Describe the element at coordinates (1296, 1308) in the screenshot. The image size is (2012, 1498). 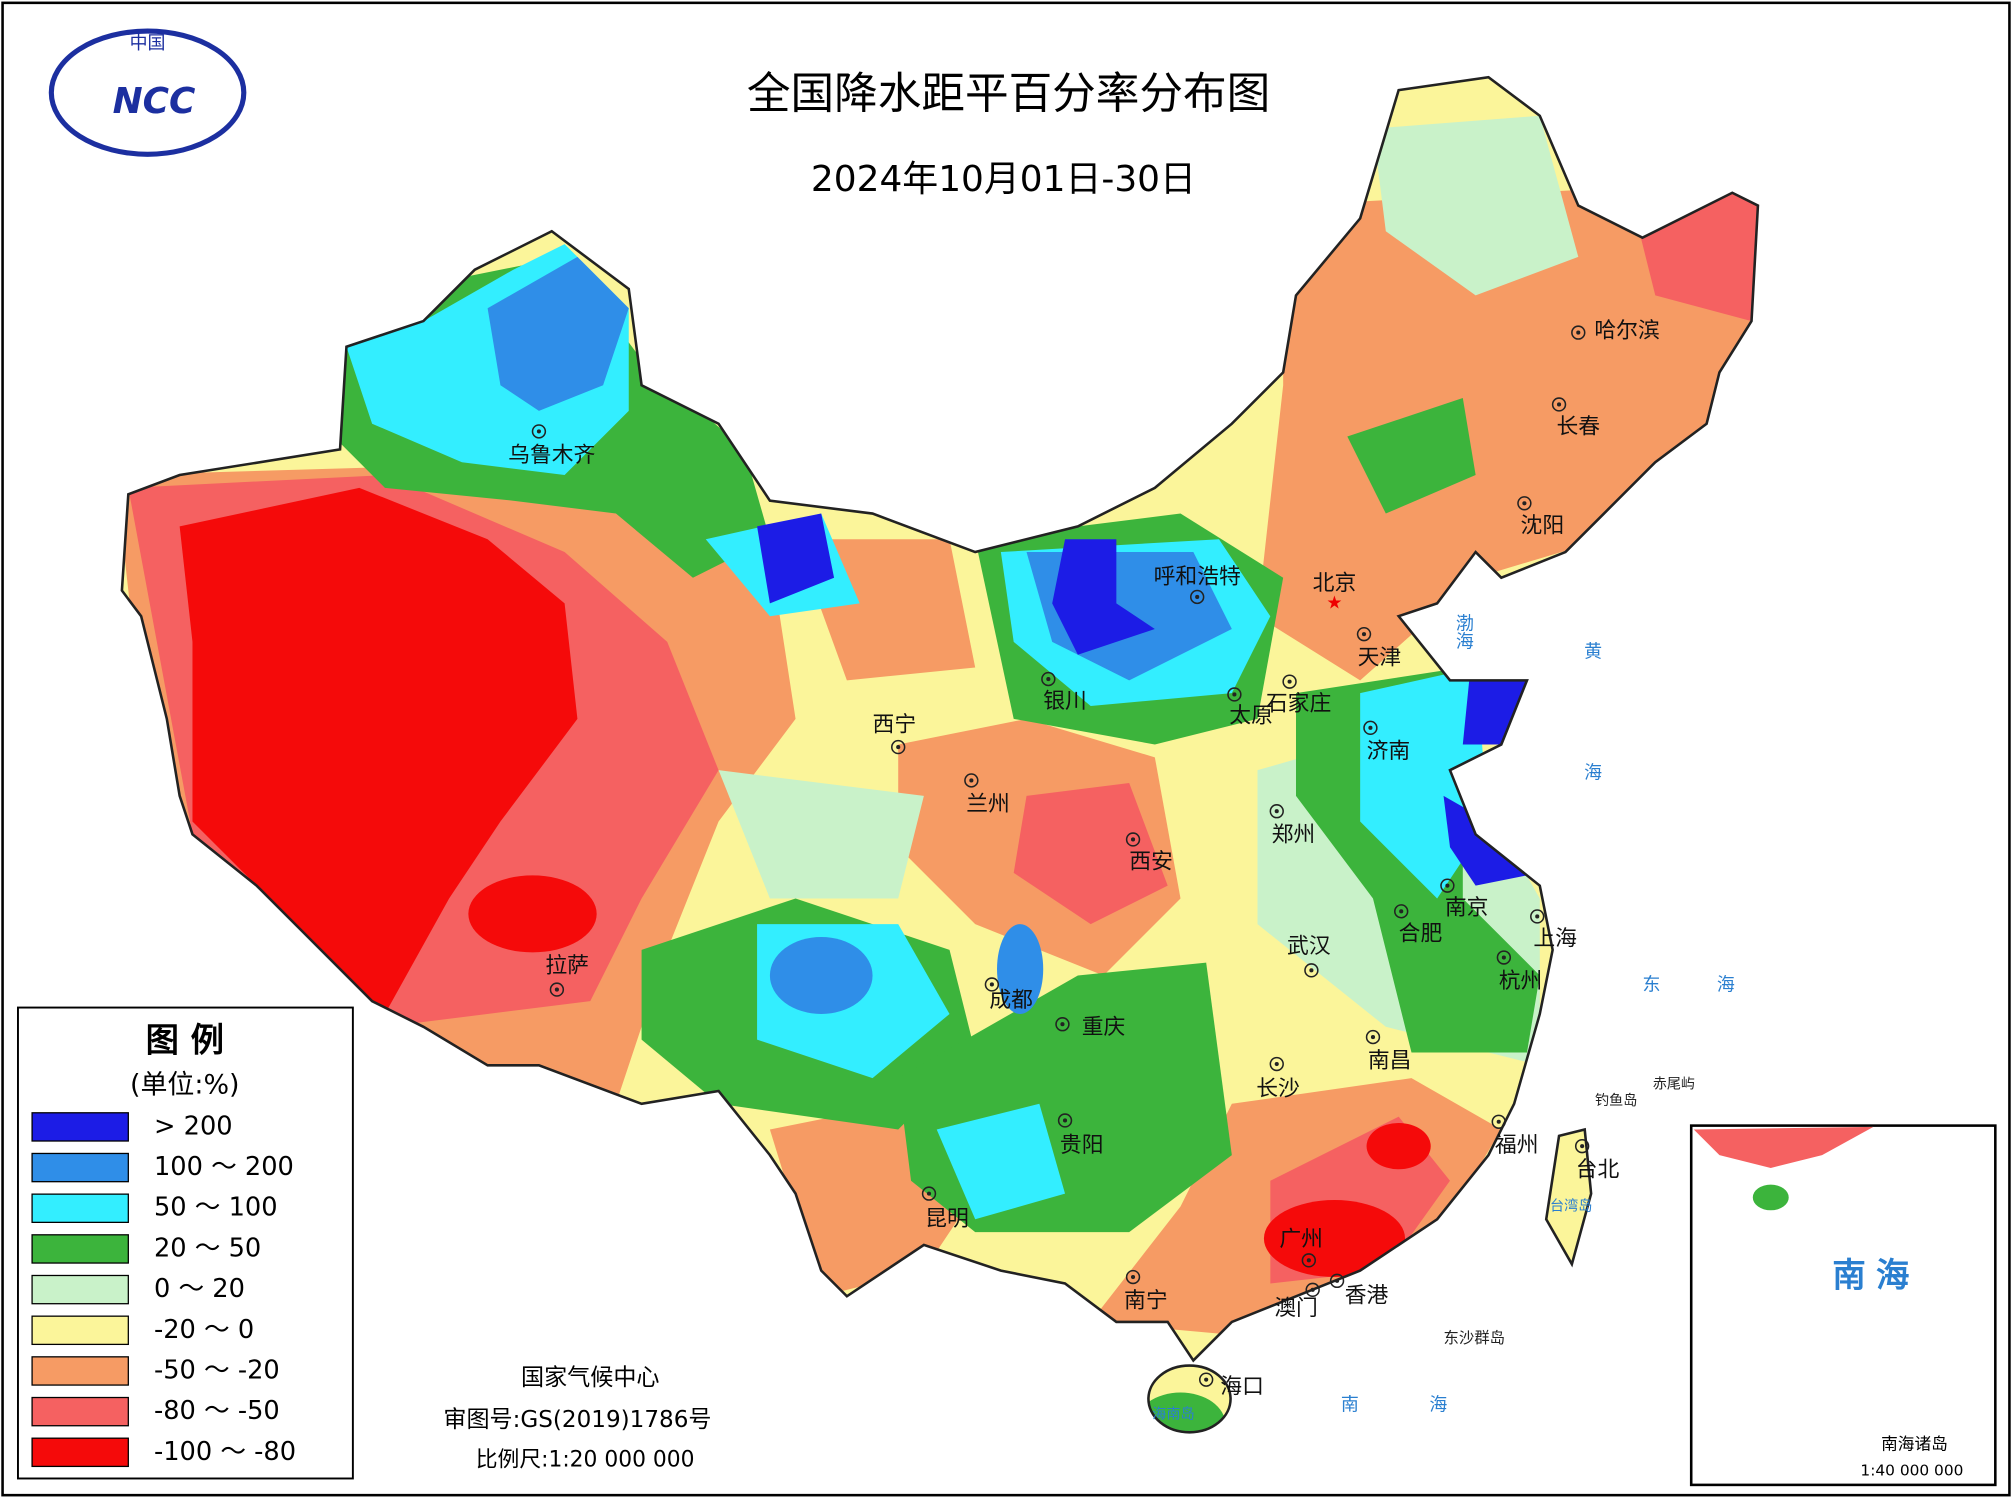
I see `city-label: 澳门` at that location.